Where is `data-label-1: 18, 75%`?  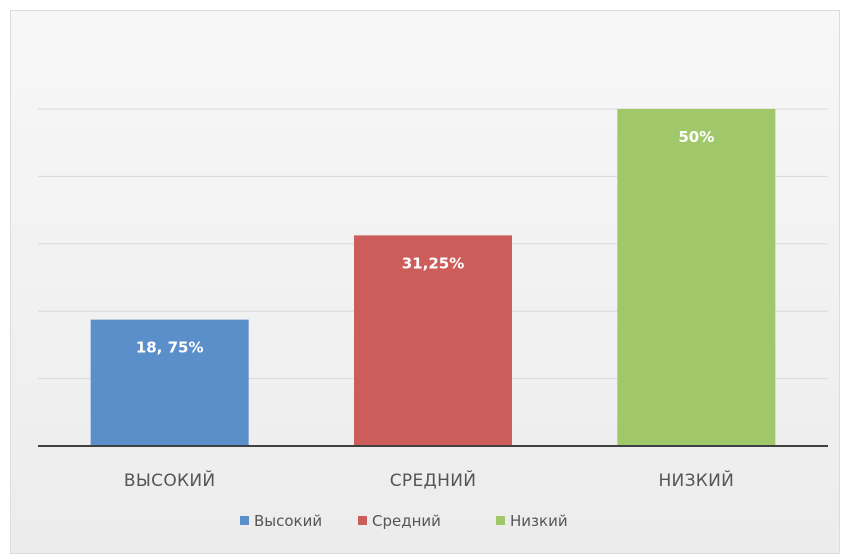
data-label-1: 18, 75% is located at coordinates (170, 348).